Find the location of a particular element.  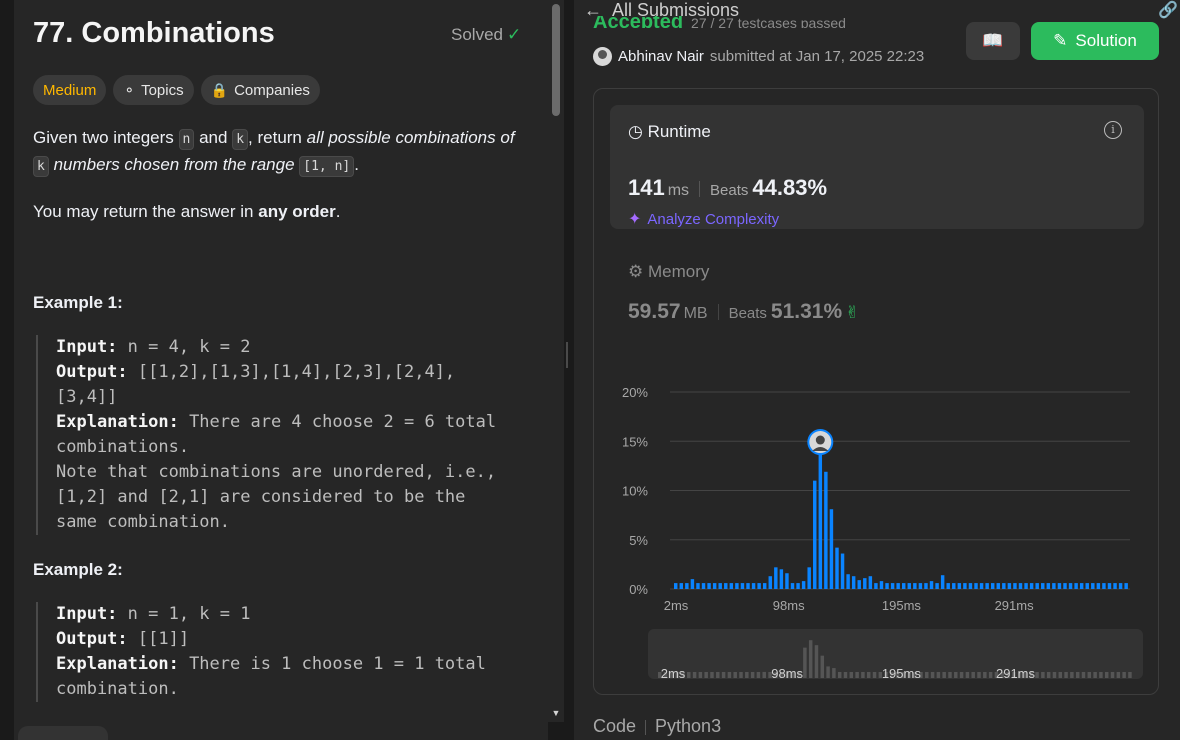

pane-divider is located at coordinates (569, 370).